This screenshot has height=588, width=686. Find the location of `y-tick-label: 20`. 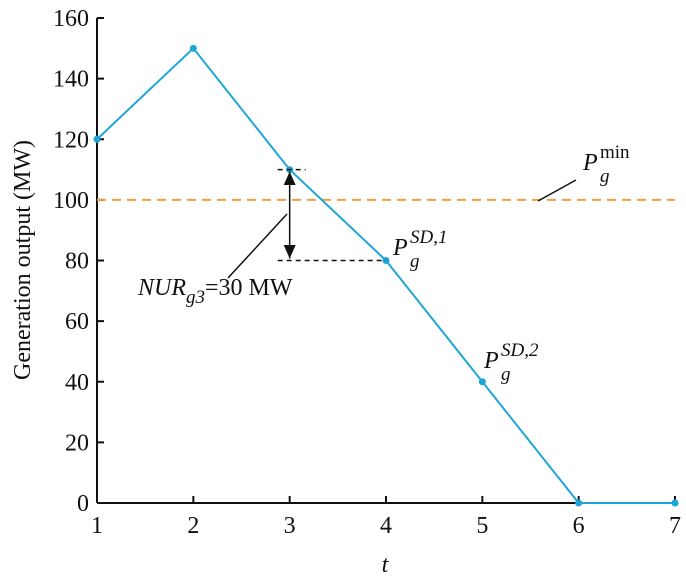

y-tick-label: 20 is located at coordinates (77, 443).